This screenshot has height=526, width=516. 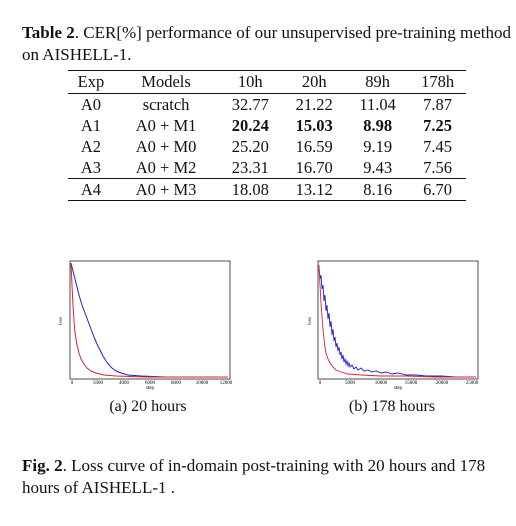 I want to click on cell-value-best: 8.98, so click(x=378, y=125).